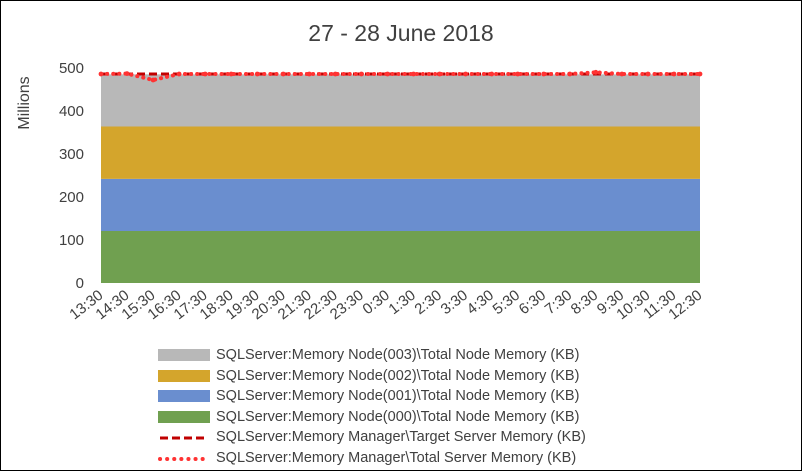 Image resolution: width=802 pixels, height=471 pixels. What do you see at coordinates (71, 68) in the screenshot?
I see `y-tick-label: 500` at bounding box center [71, 68].